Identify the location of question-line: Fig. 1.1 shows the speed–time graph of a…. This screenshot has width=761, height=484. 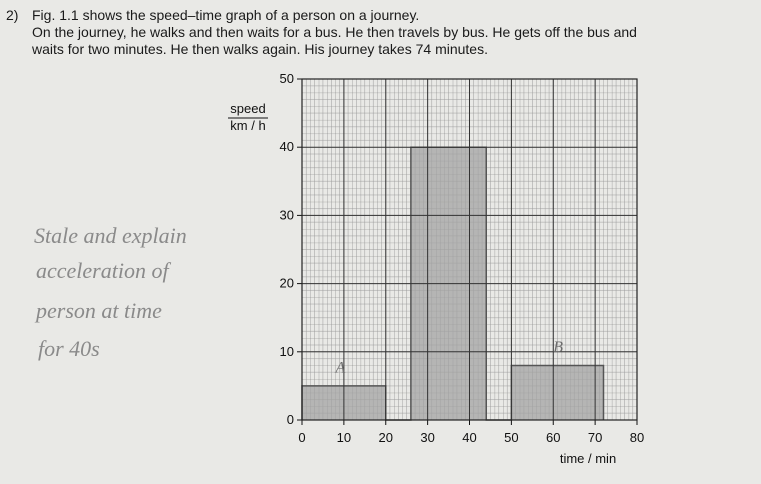
(225, 15).